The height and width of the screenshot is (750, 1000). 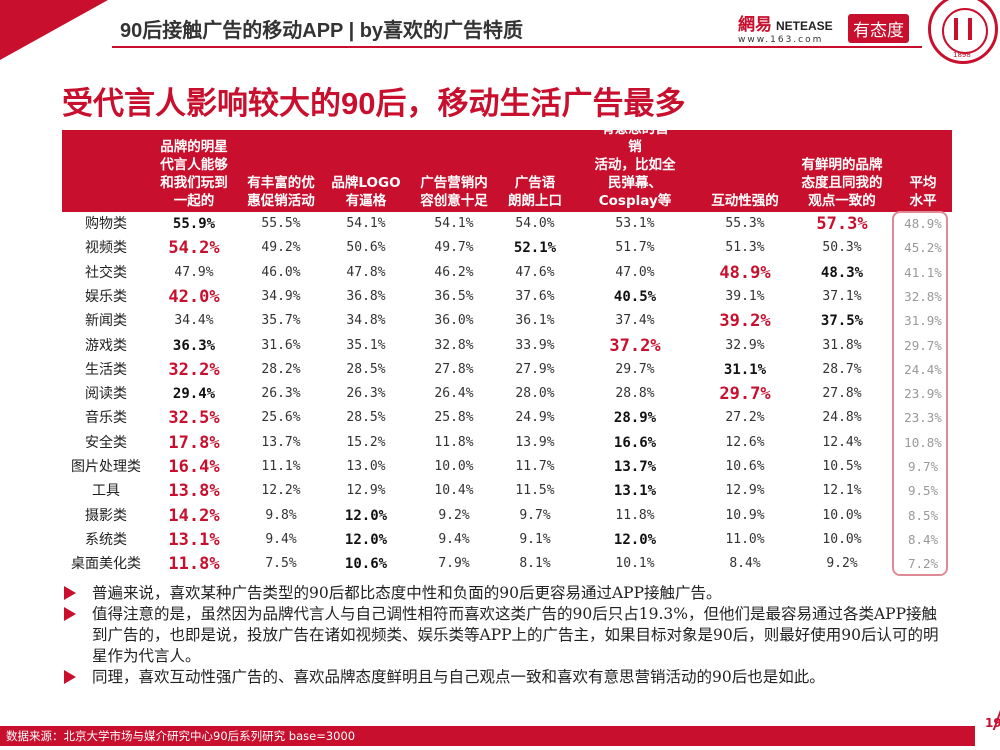 I want to click on column-header-line: 有丰富的优, so click(x=281, y=183).